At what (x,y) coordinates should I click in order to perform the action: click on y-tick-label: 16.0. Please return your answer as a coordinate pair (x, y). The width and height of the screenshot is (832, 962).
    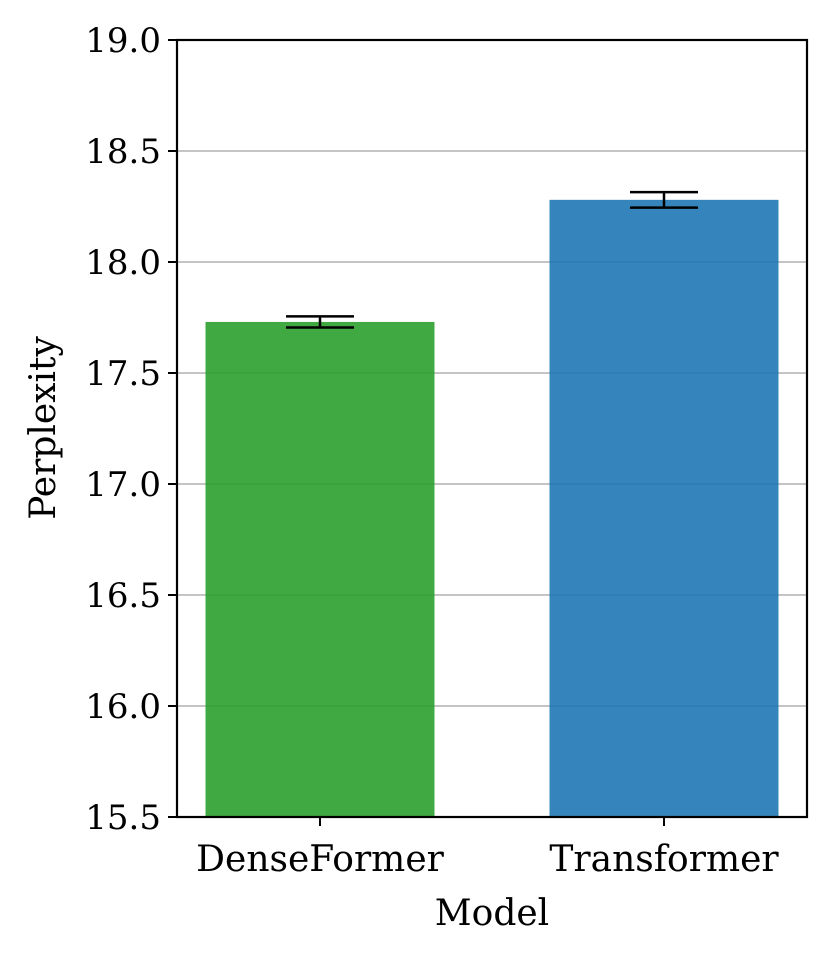
    Looking at the image, I should click on (123, 707).